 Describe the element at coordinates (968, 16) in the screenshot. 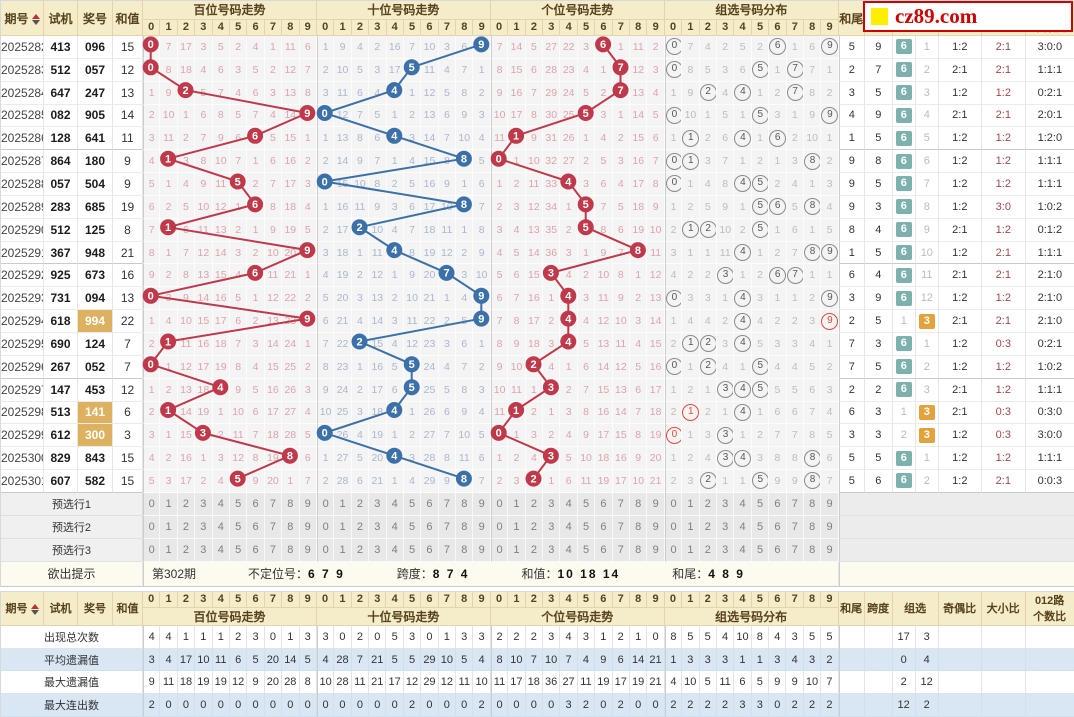

I see `site-logo: cz89.com` at that location.